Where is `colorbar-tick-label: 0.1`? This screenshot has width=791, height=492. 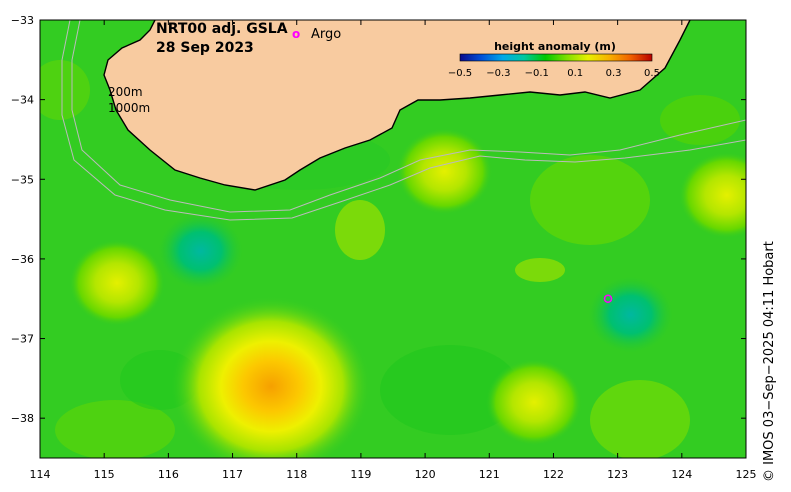
colorbar-tick-label: 0.1 is located at coordinates (575, 73).